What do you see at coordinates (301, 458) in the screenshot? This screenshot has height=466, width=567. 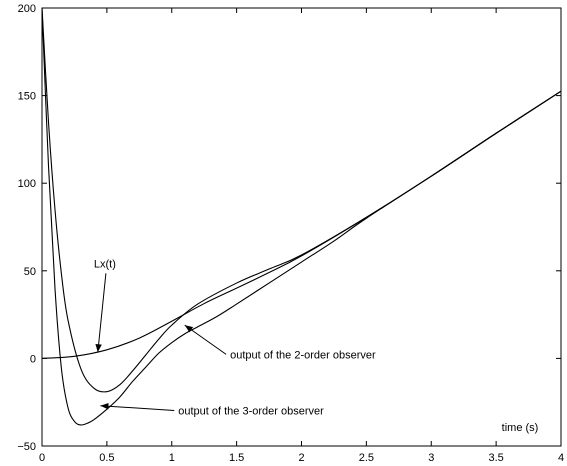 I see `x-tick-label: 2` at bounding box center [301, 458].